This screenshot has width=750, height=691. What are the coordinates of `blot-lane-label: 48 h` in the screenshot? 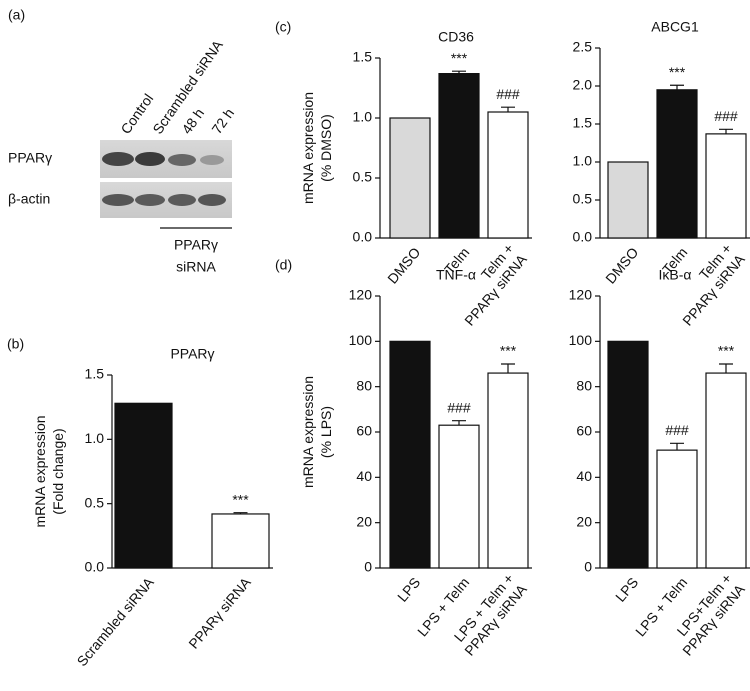 It's located at (192, 120).